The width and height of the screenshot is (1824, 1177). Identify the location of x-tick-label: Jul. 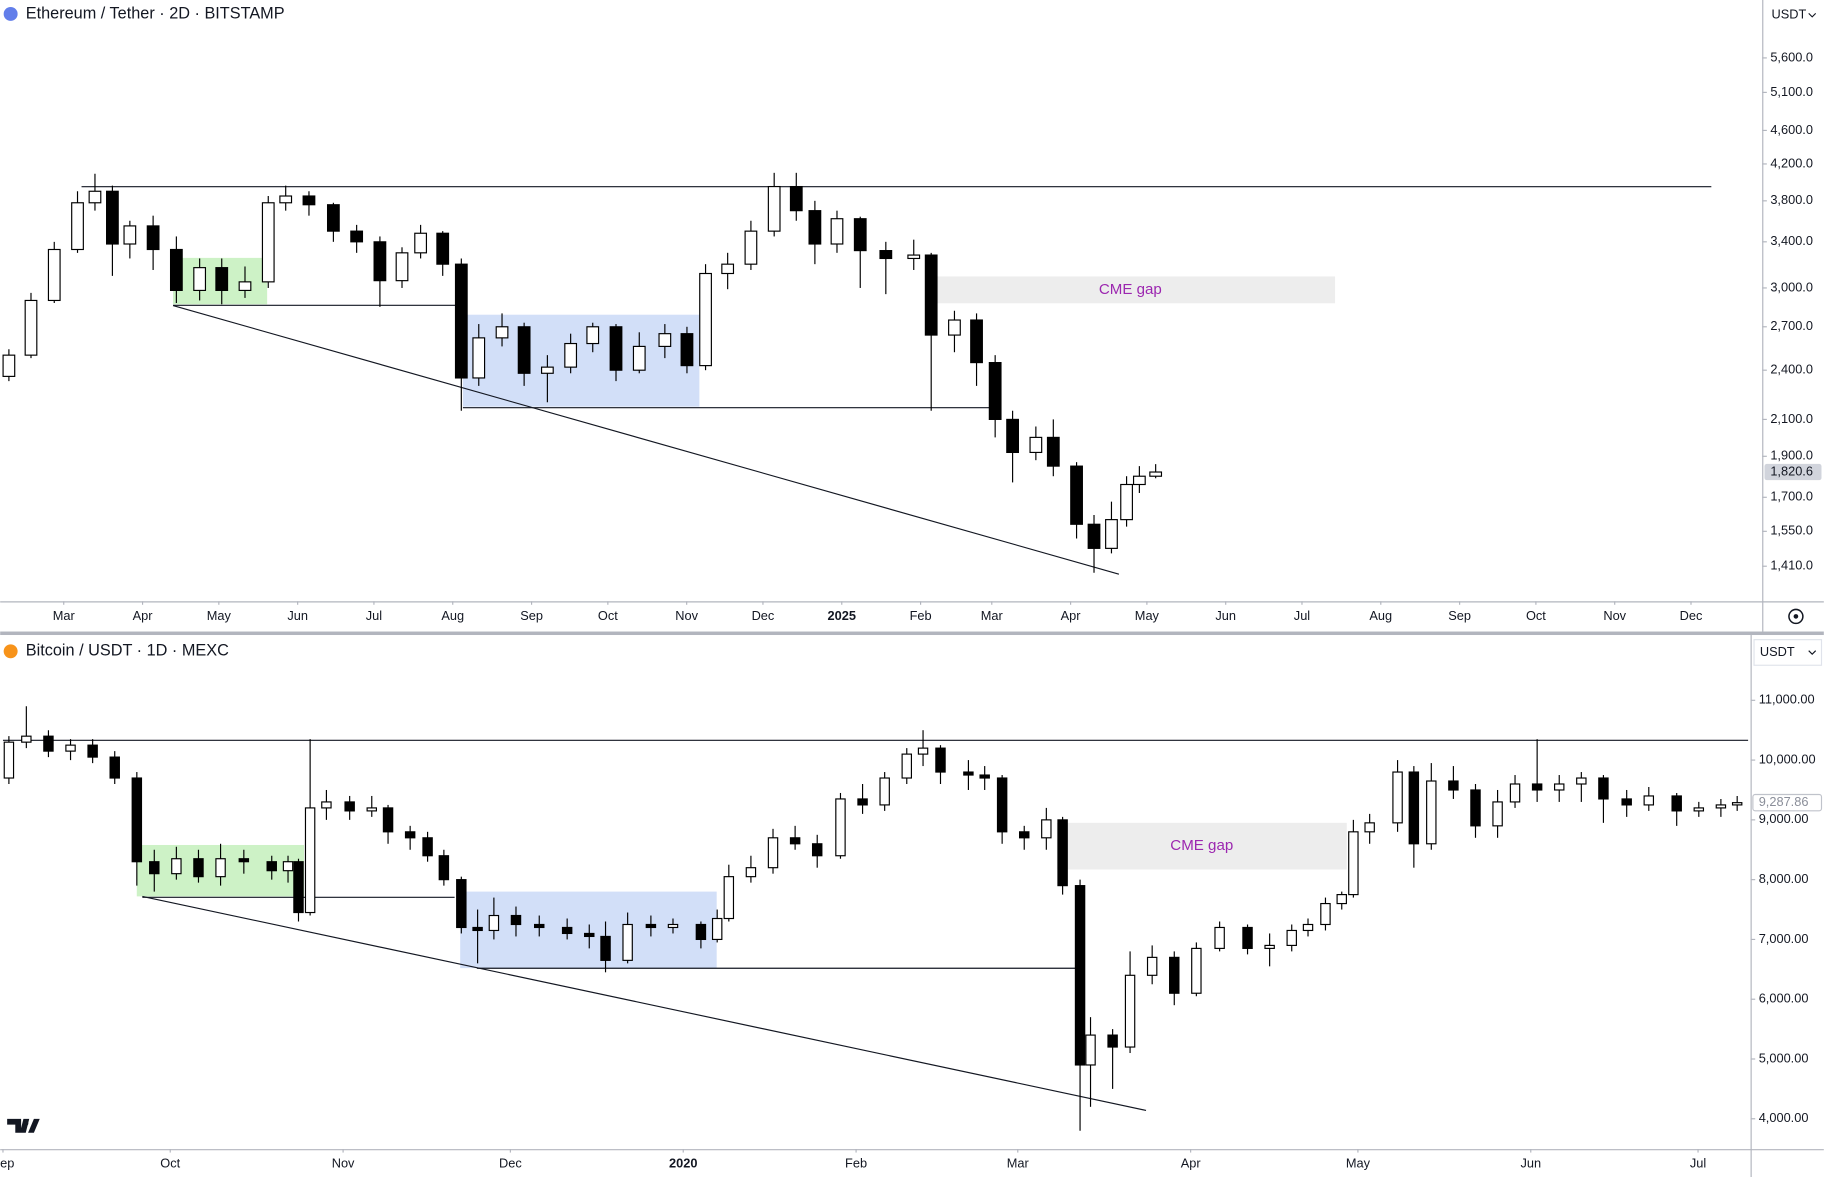
(1698, 1163).